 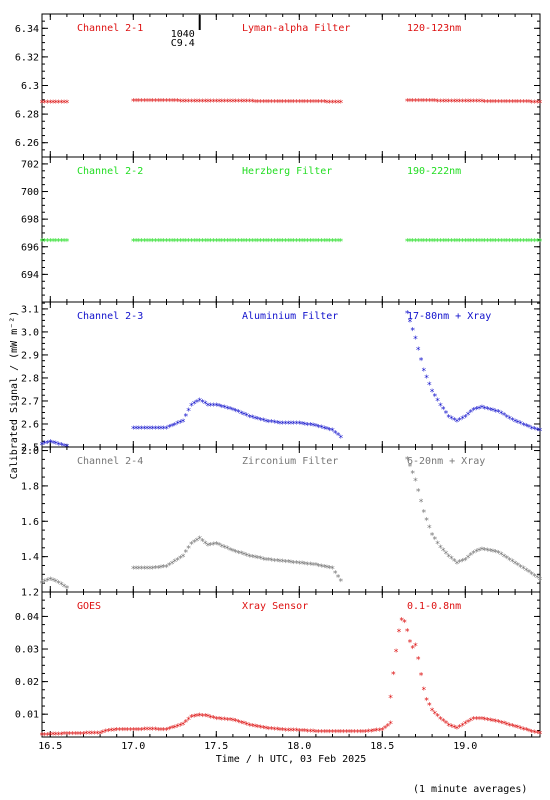 I want to click on y-tick-label: 2.9, so click(x=30, y=355).